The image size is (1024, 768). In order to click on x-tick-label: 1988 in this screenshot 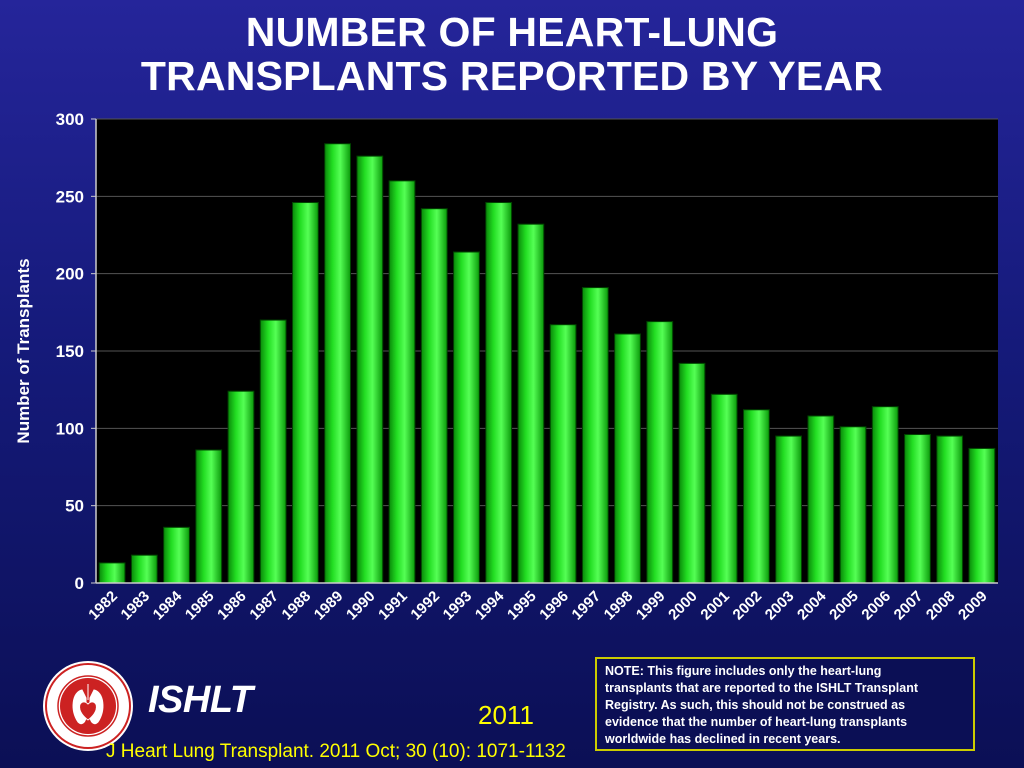, I will do `click(297, 606)`.